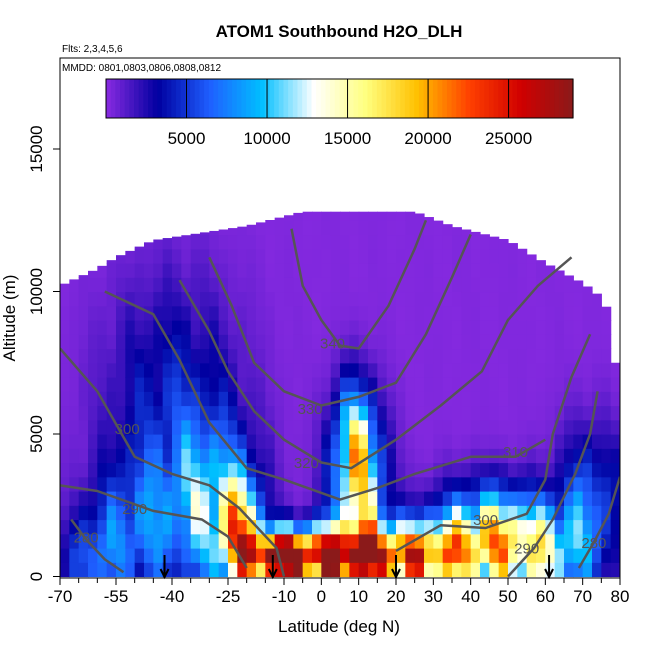 Image resolution: width=650 pixels, height=655 pixels. What do you see at coordinates (266, 138) in the screenshot?
I see `colorbar-tick-label: 10000` at bounding box center [266, 138].